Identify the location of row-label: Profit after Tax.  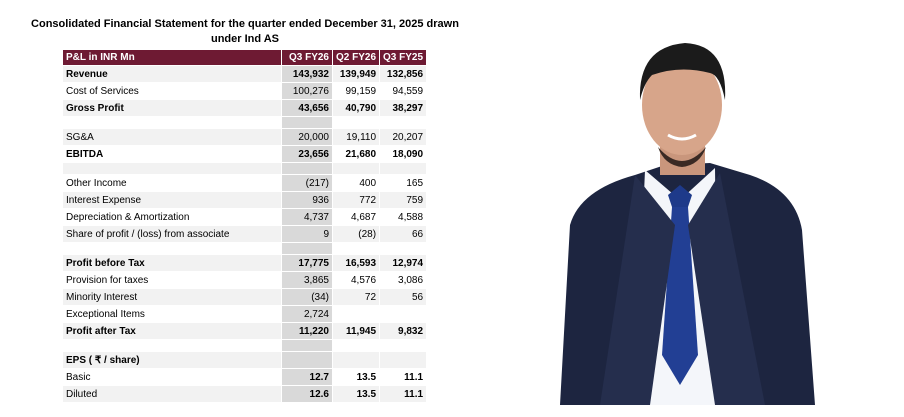
(172, 331).